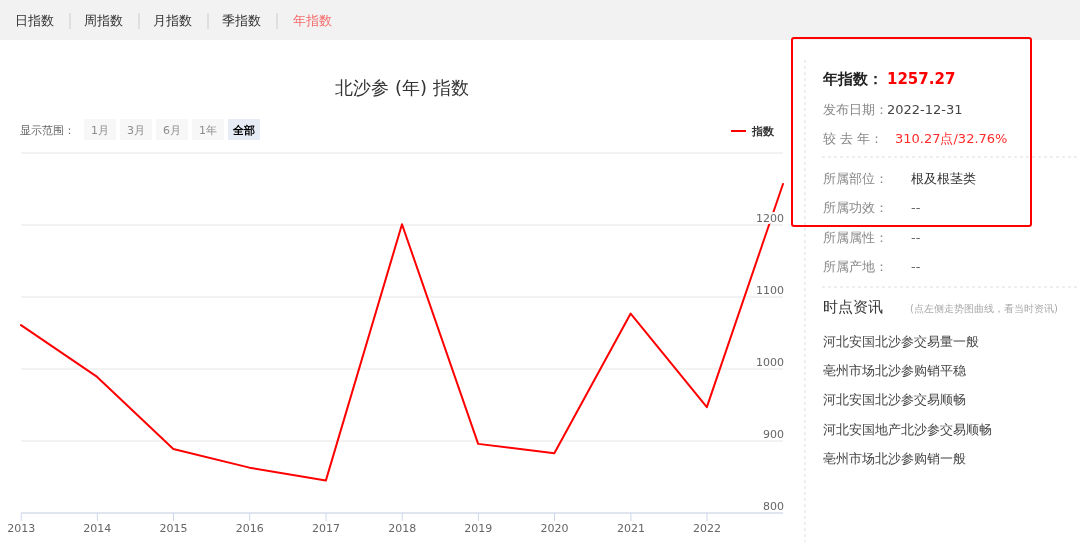 The width and height of the screenshot is (1080, 542). I want to click on text: 显示范围：, so click(47, 130).